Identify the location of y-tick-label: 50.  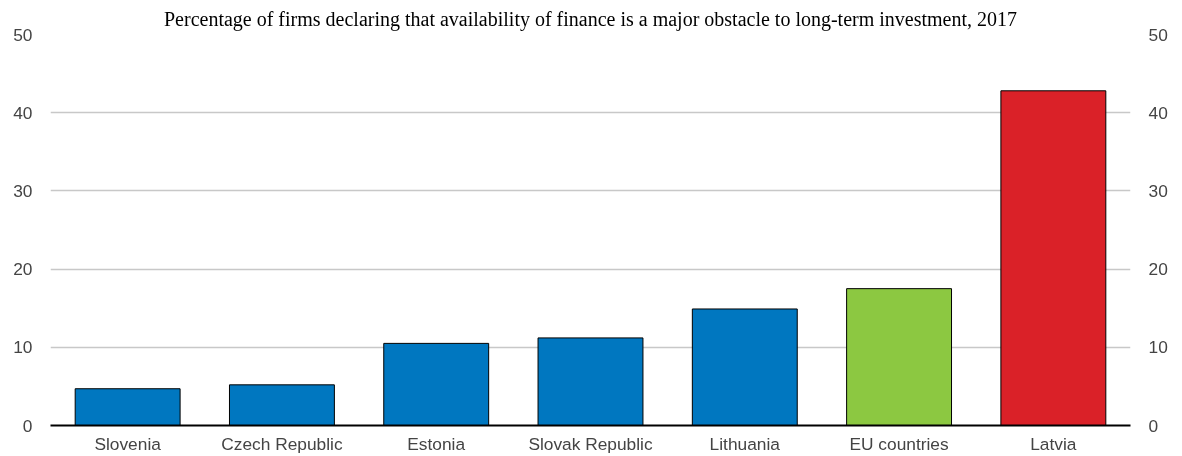
(23, 34).